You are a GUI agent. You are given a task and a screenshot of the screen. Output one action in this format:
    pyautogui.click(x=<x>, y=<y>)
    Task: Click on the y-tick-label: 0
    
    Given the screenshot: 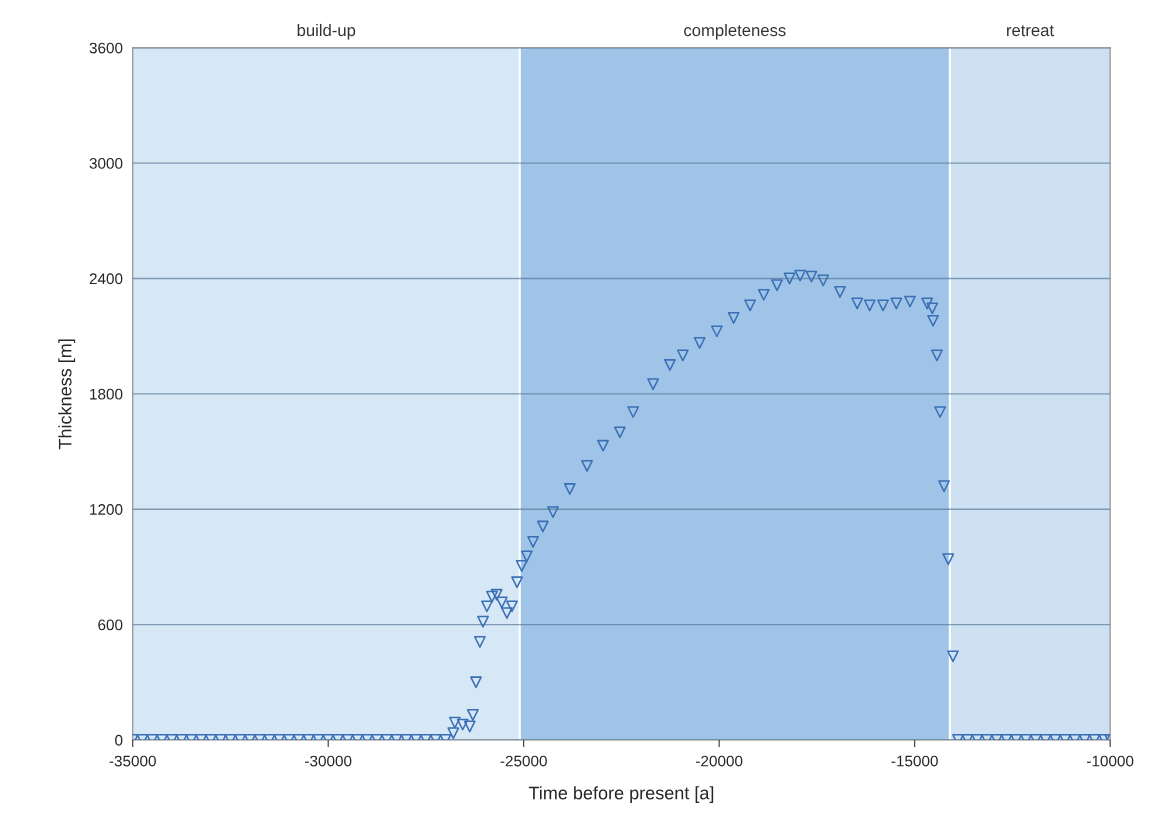 What is the action you would take?
    pyautogui.click(x=119, y=740)
    